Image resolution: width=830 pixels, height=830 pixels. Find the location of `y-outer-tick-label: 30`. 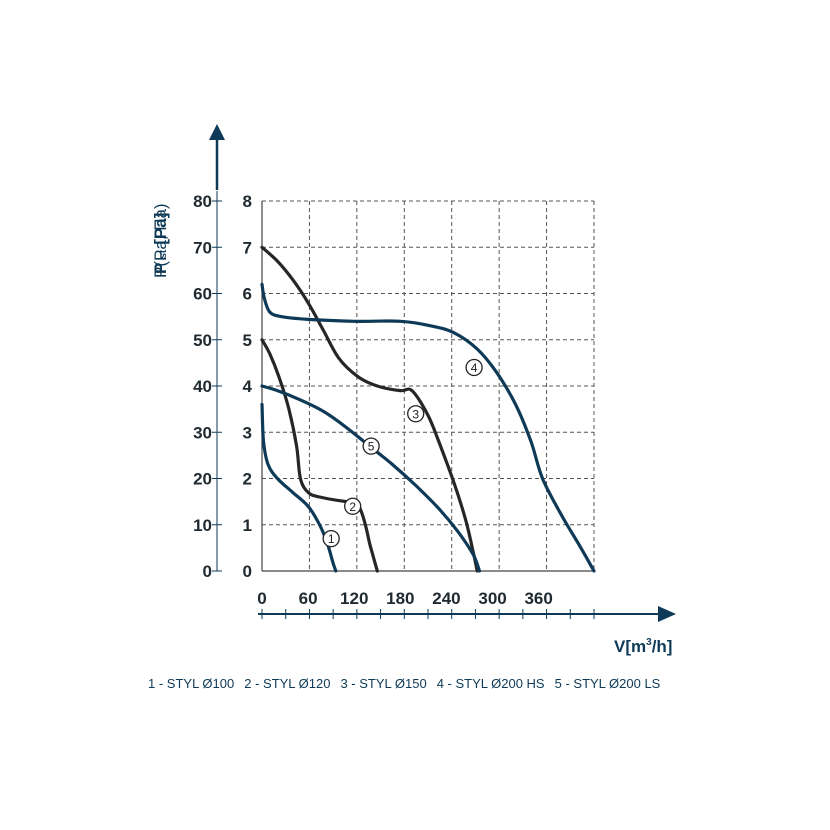

y-outer-tick-label: 30 is located at coordinates (202, 432).